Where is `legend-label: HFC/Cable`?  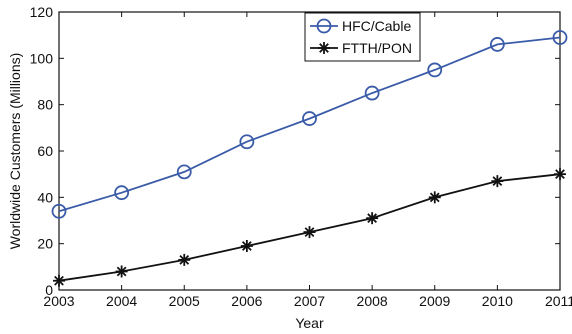
legend-label: HFC/Cable is located at coordinates (376, 26).